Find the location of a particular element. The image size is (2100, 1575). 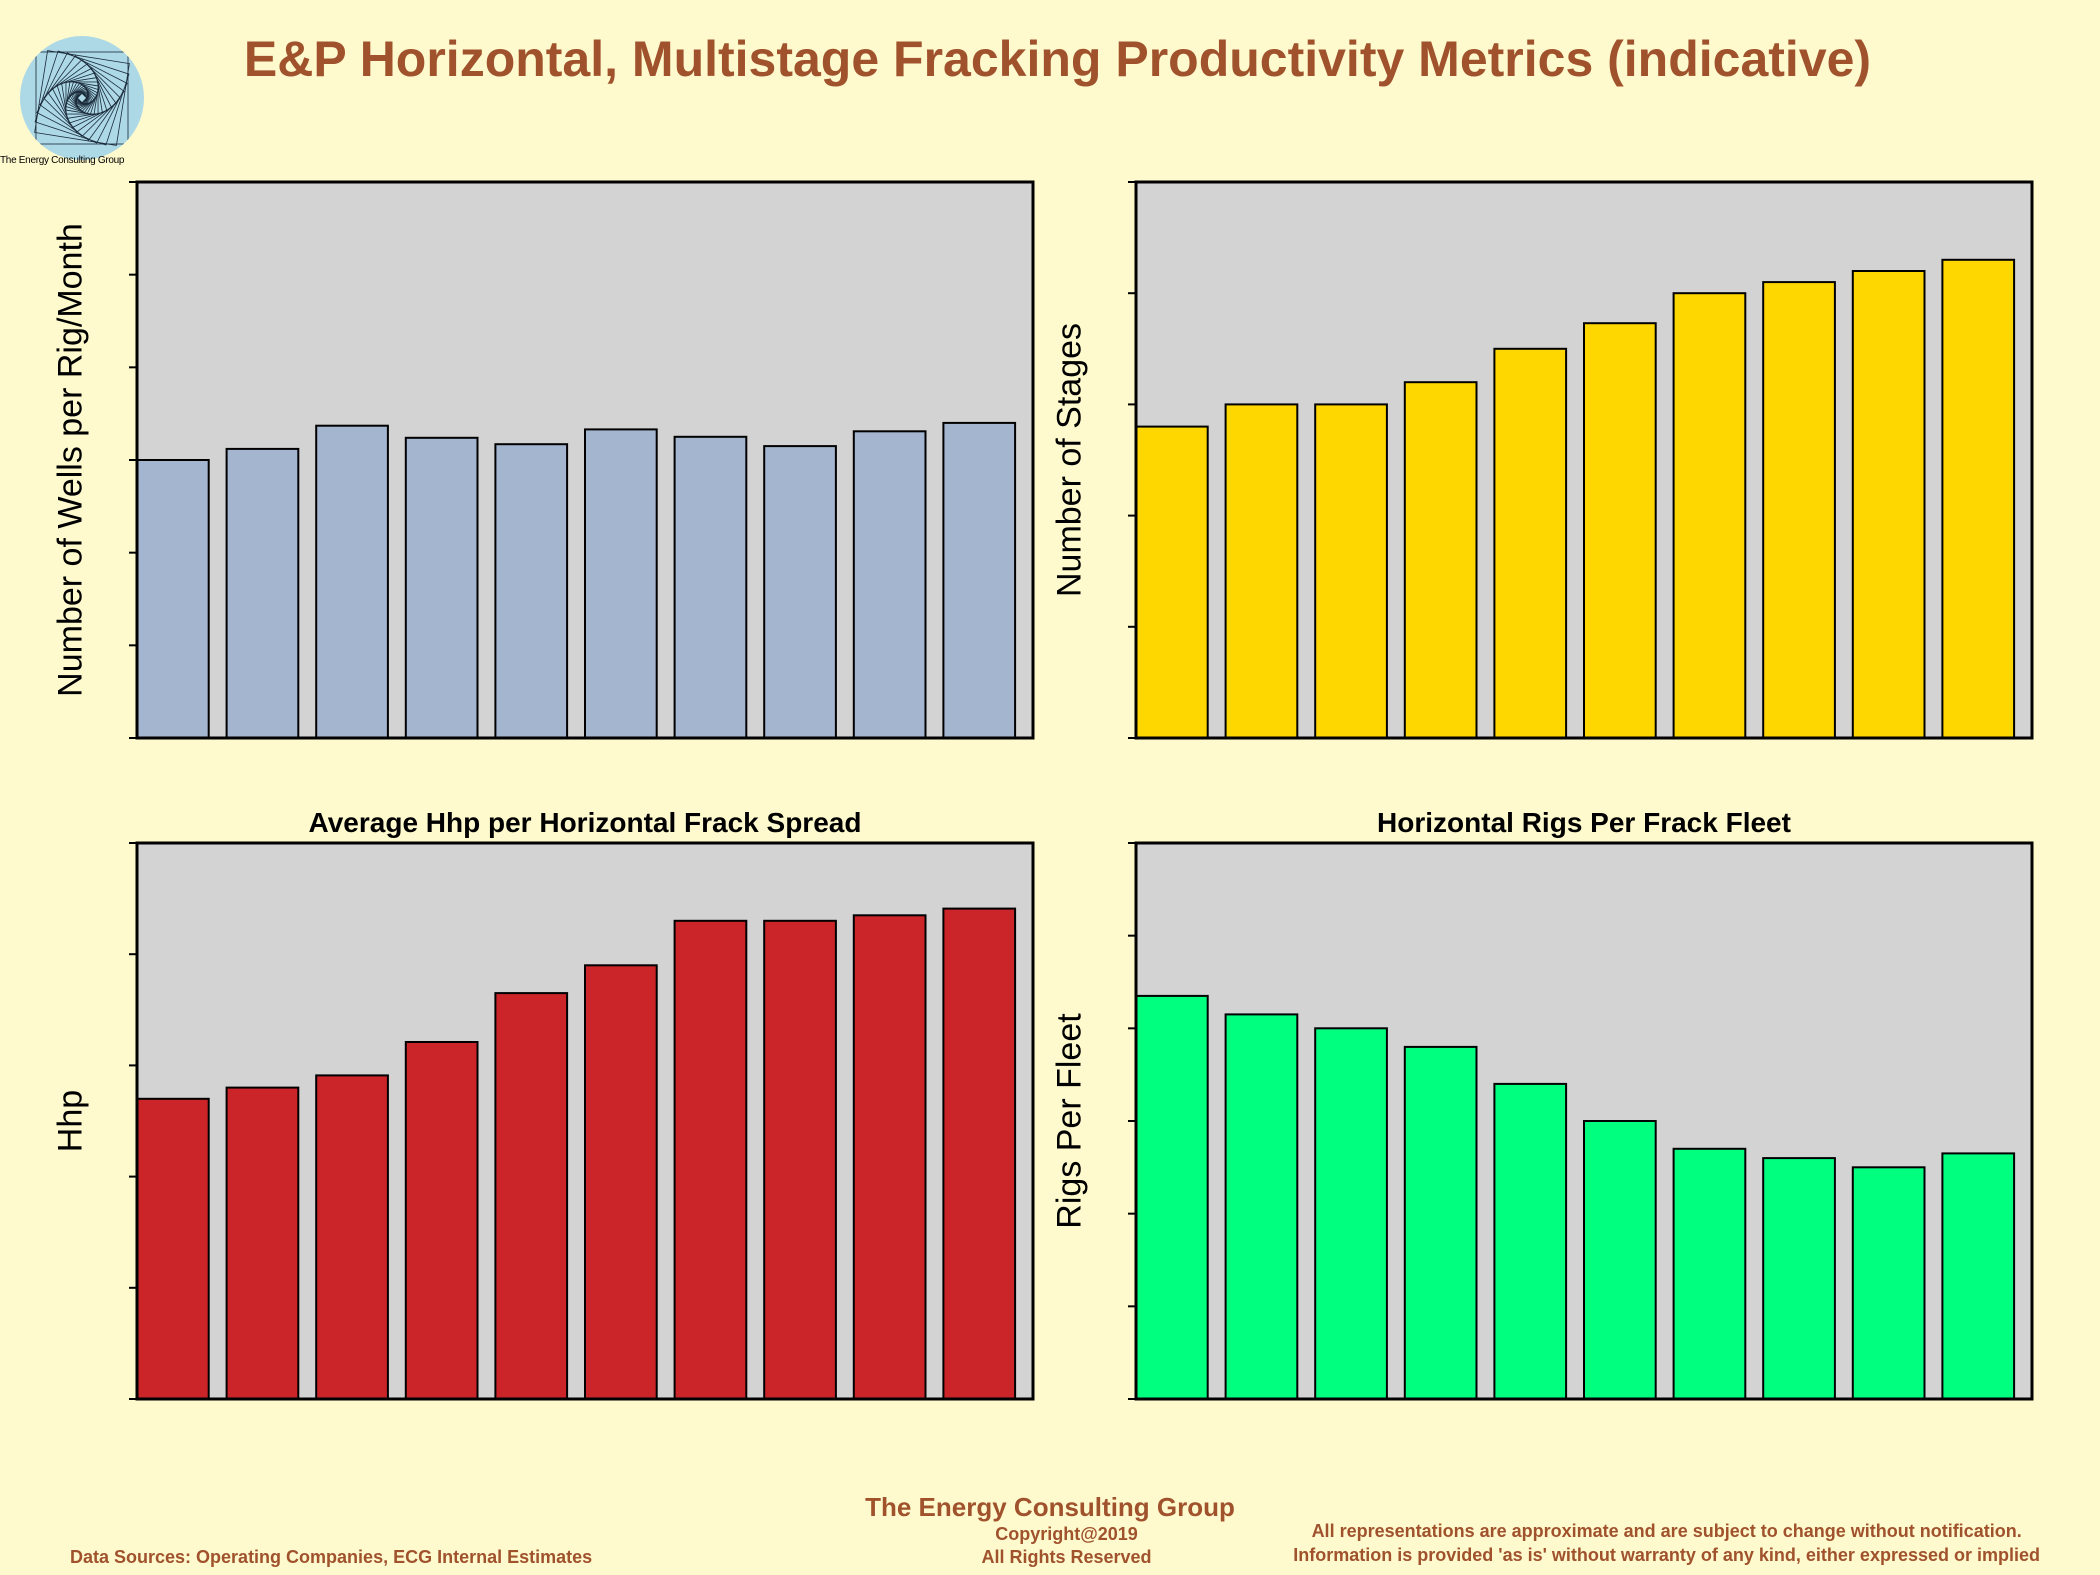

rigs-ylabel: Rigs Per Fleet is located at coordinates (1069, 1121).